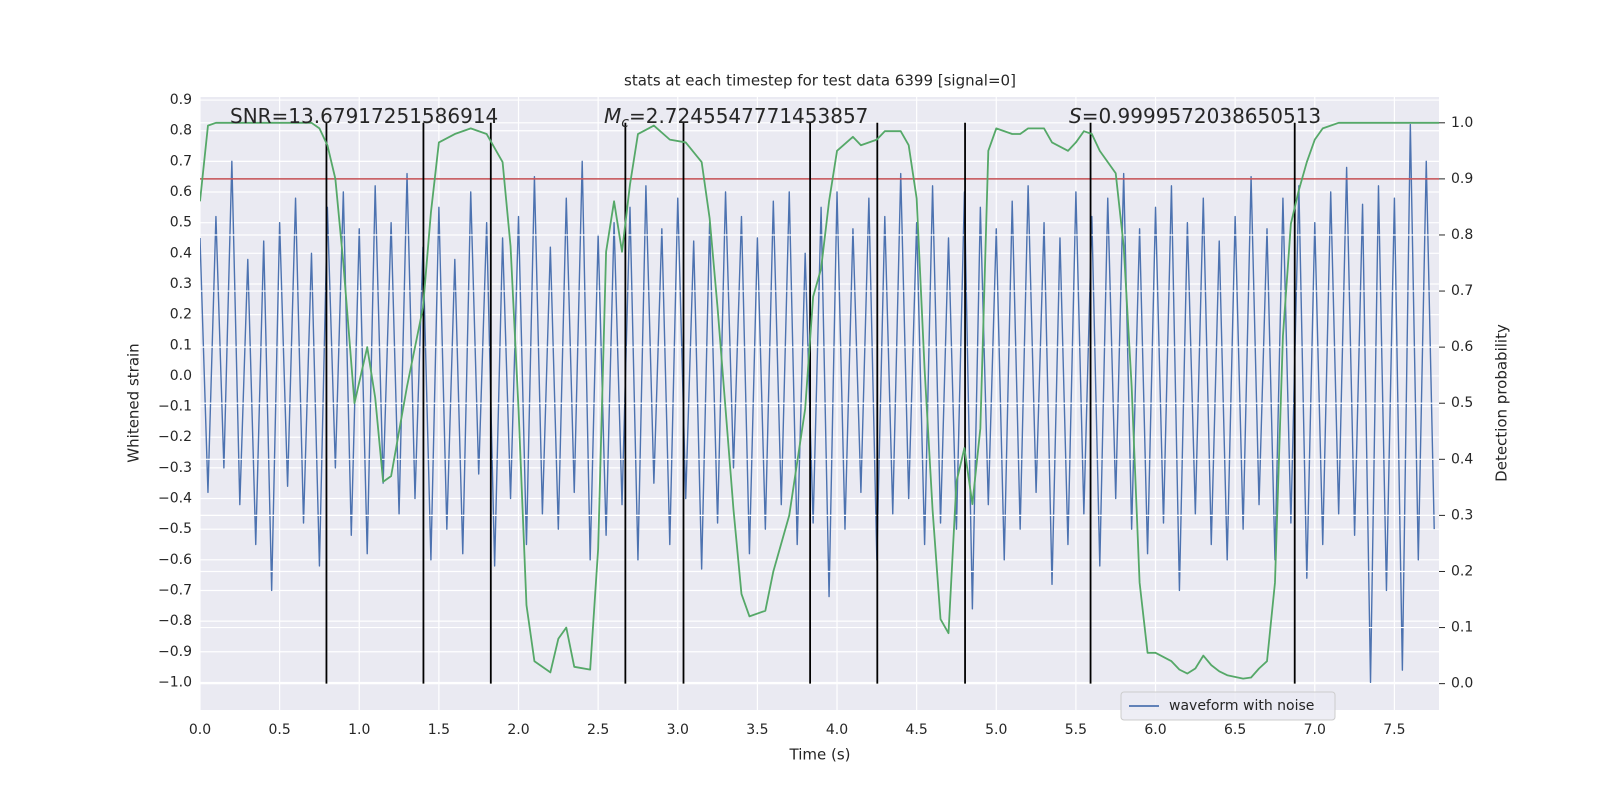 The image size is (1600, 800). I want to click on y2-axis-label: Detection probability, so click(1502, 403).